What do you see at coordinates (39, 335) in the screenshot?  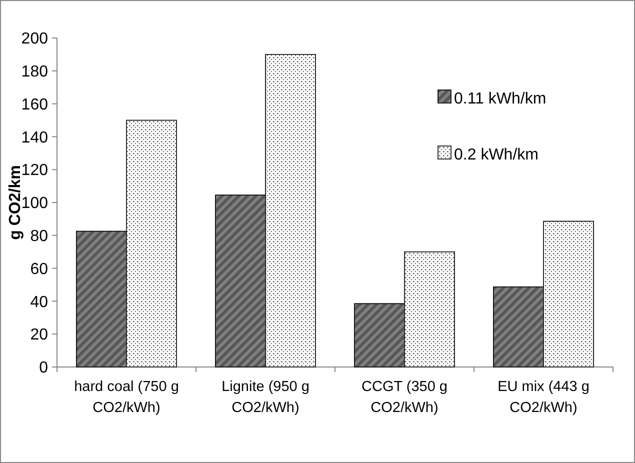 I see `y-tick-label: 20` at bounding box center [39, 335].